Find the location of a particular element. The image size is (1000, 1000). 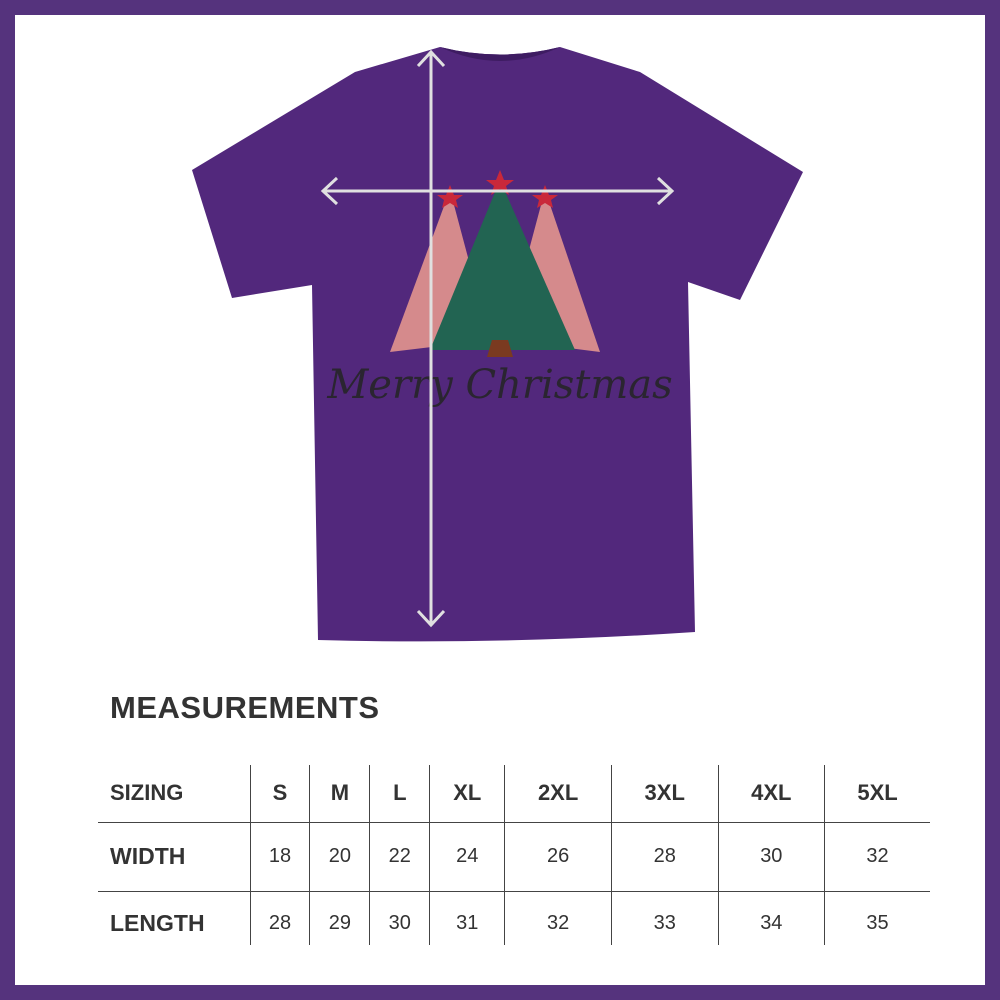

christmas-tree-print: Merry Christmas is located at coordinates (499, 289).